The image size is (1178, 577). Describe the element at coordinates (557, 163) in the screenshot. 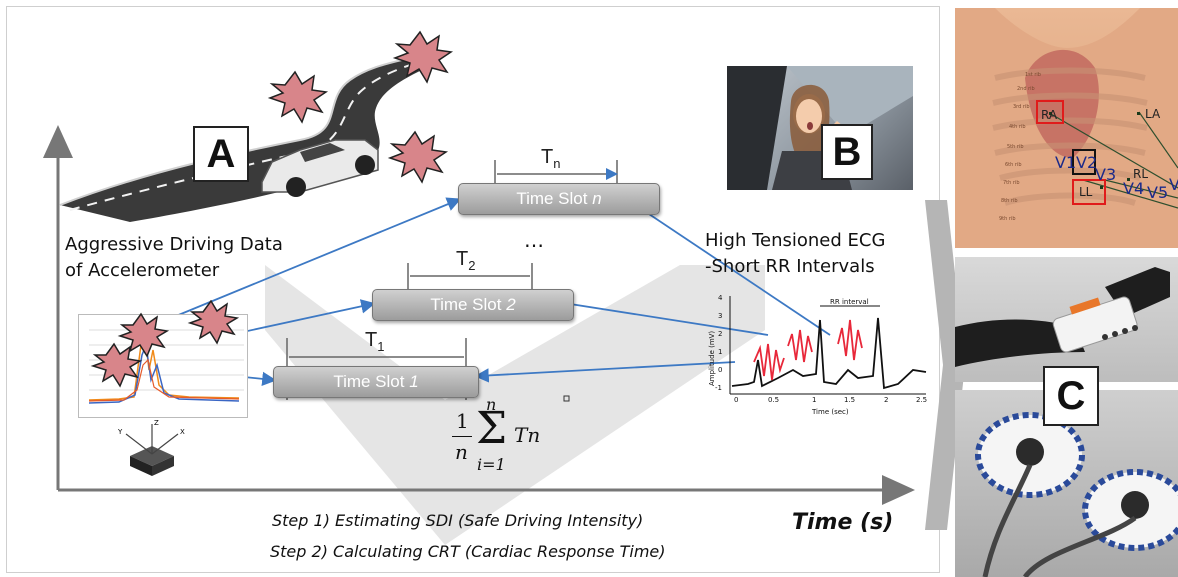

I see `t-subscript: n` at that location.